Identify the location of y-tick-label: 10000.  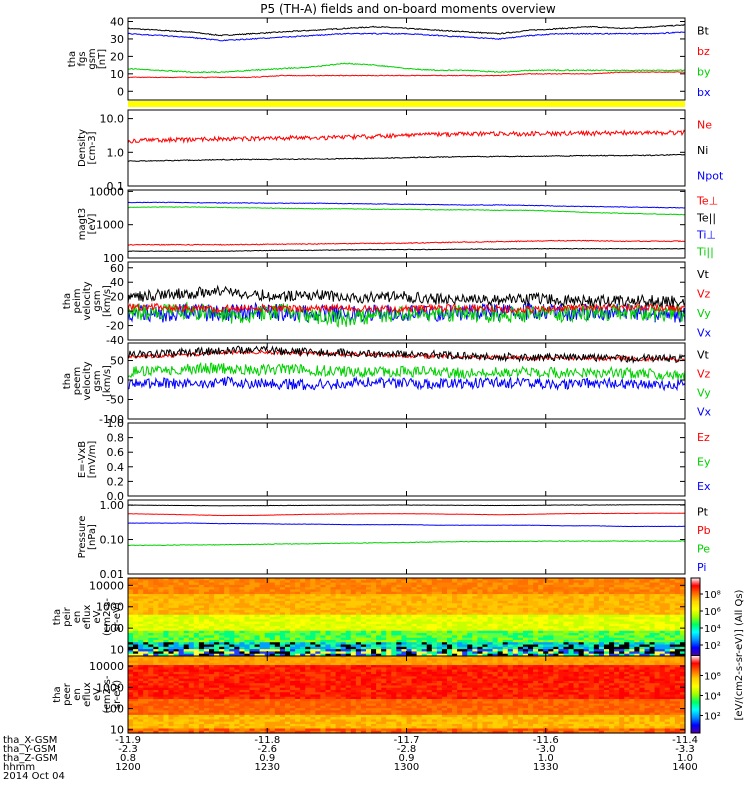
(106, 585).